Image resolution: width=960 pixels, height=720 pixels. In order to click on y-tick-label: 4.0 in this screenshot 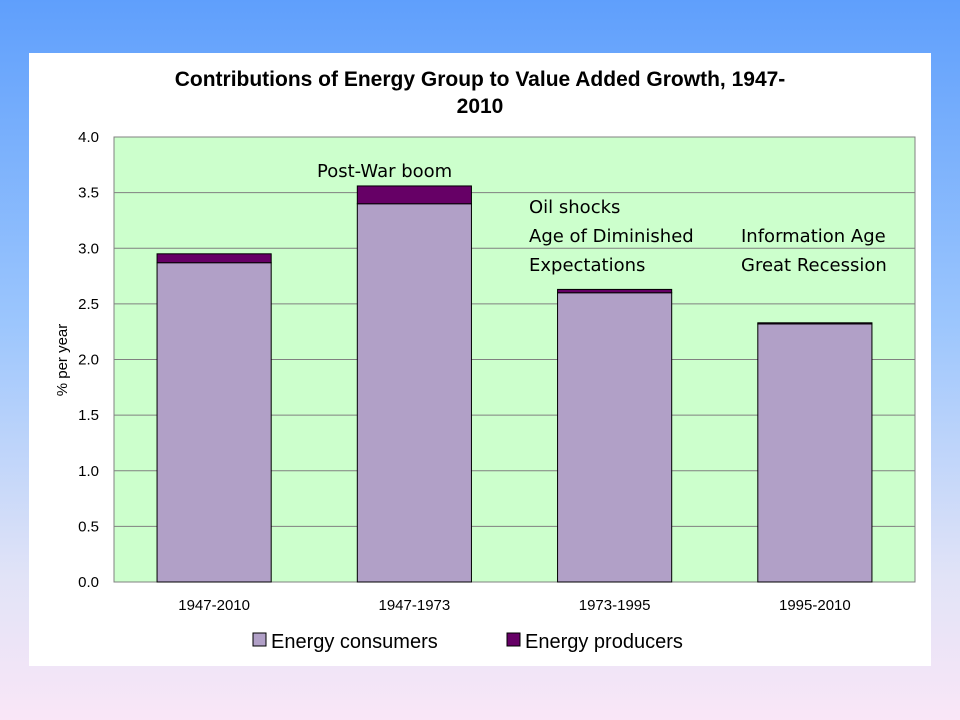, I will do `click(88, 137)`.